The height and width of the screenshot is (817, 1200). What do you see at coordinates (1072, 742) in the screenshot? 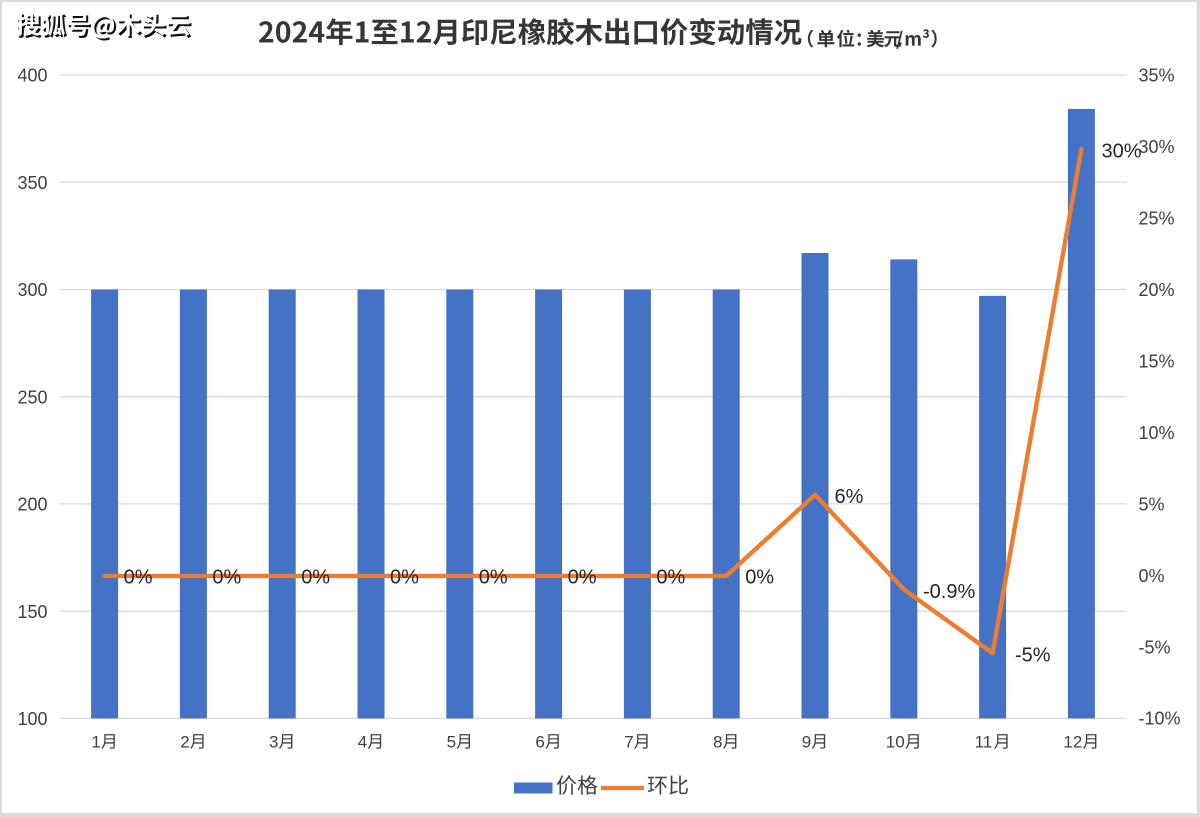
I see `svg-text: 12` at bounding box center [1072, 742].